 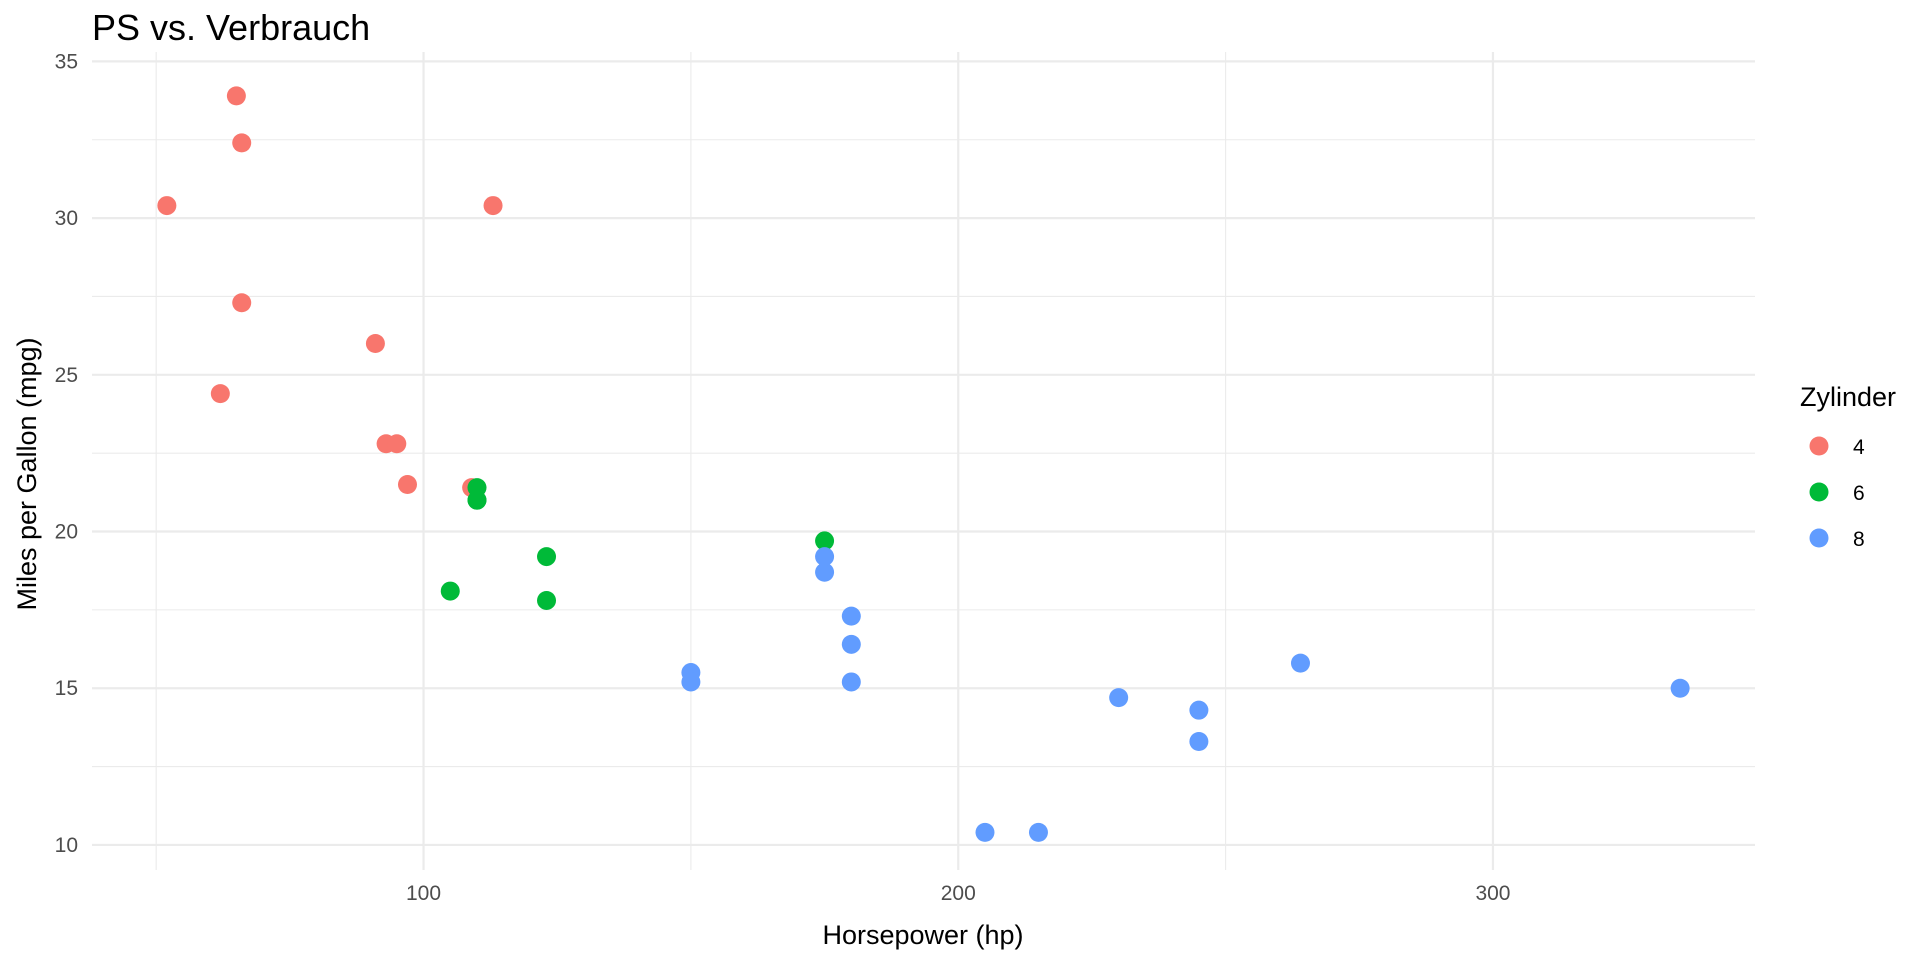 What do you see at coordinates (1848, 397) in the screenshot?
I see `legend-title: Zylinder` at bounding box center [1848, 397].